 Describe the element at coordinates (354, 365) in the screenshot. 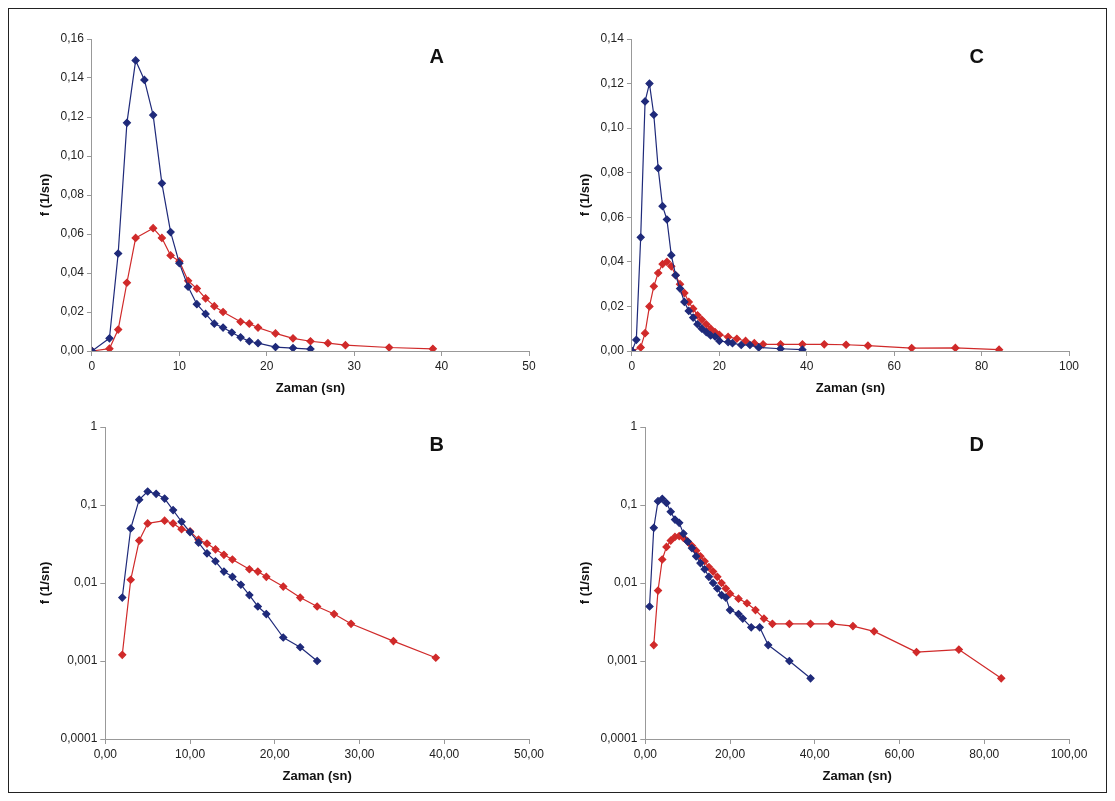

I see `x-tick-label: 30` at that location.